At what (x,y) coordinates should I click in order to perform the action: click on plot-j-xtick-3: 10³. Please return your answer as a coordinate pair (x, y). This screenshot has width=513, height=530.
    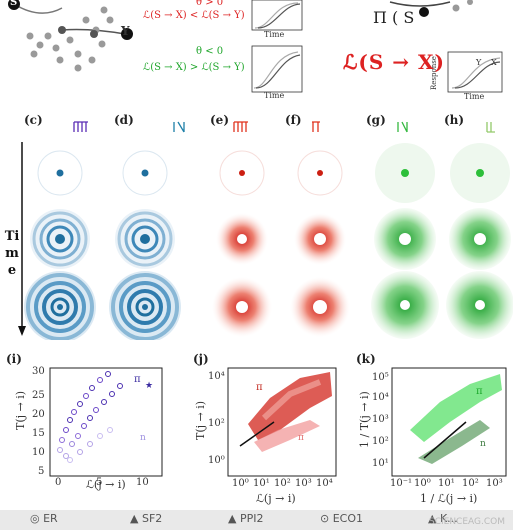
    Looking at the image, I should click on (303, 483).